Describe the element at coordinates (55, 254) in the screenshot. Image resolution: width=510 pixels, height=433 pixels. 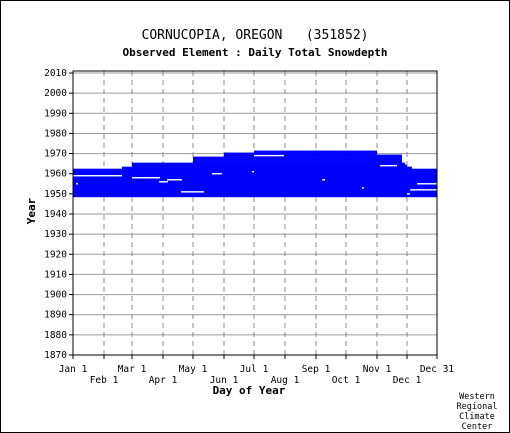
I see `y-tick-label: 1920` at that location.